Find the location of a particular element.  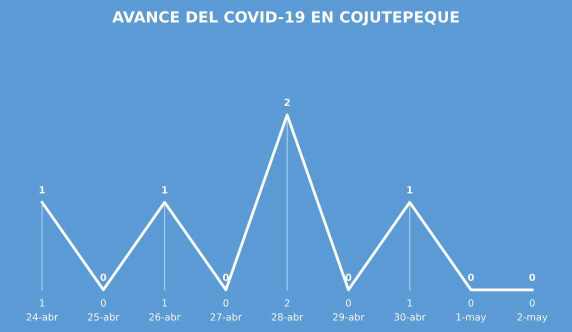

chart-title: AVANCE DEL COVID-19 EN COJUTEPEQUE is located at coordinates (285, 18).